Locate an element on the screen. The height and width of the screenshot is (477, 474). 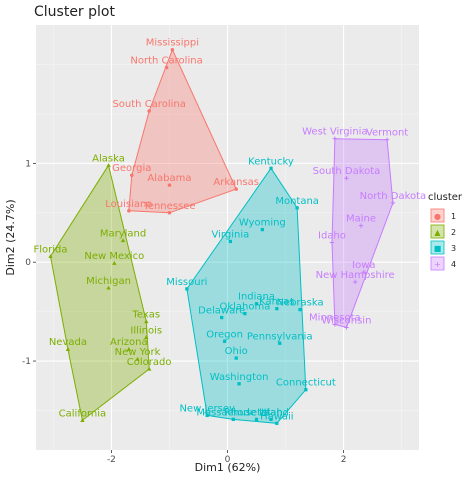
point-label-new-jersey: New Jersey is located at coordinates (207, 408).